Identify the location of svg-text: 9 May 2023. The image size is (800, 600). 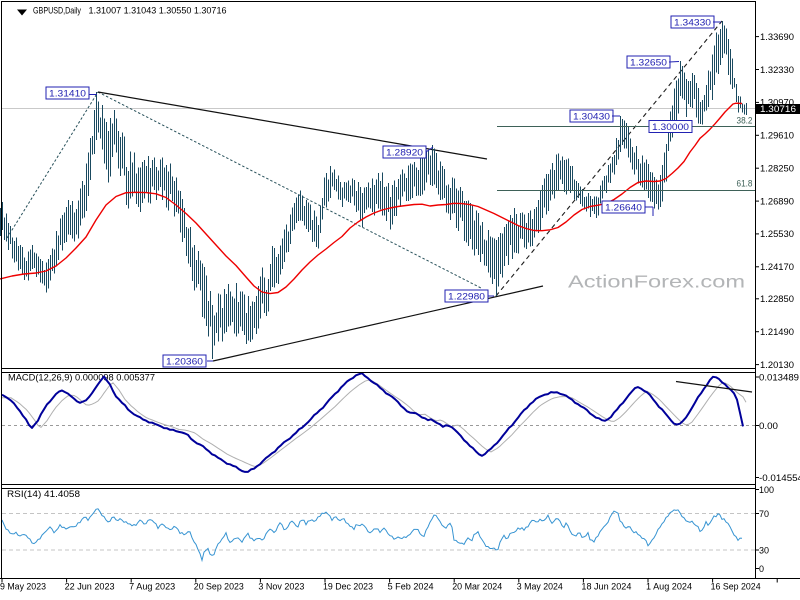
(23, 587).